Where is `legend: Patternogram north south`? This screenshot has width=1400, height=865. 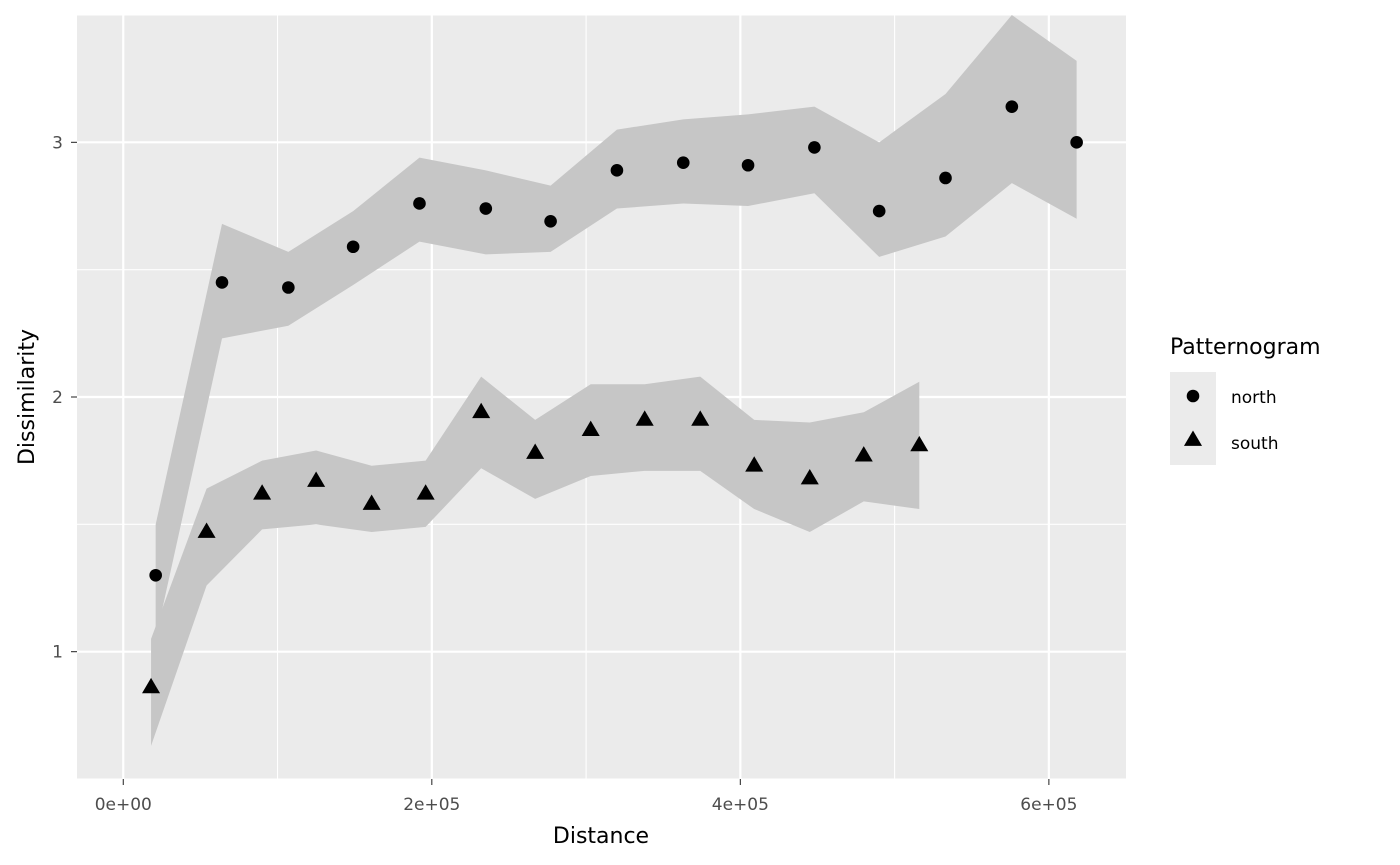
legend: Patternogram north south is located at coordinates (1245, 400).